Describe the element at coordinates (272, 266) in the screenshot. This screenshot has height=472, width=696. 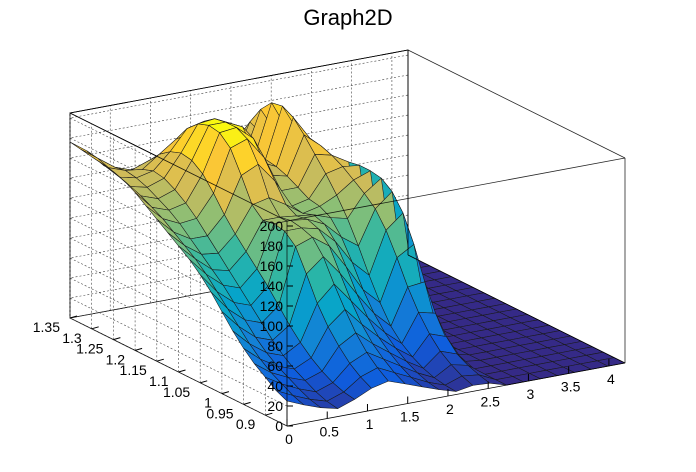
I see `z-tick-label: 160` at that location.